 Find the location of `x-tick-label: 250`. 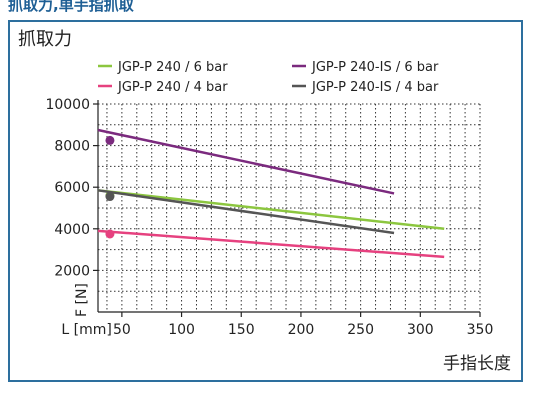

x-tick-label: 250 is located at coordinates (360, 330).